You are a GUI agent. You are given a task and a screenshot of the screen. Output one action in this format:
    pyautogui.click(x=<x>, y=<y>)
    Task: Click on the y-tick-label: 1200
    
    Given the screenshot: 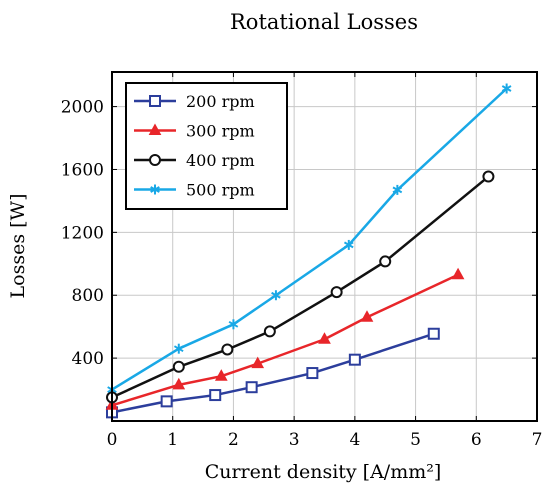 What is the action you would take?
    pyautogui.click(x=82, y=233)
    